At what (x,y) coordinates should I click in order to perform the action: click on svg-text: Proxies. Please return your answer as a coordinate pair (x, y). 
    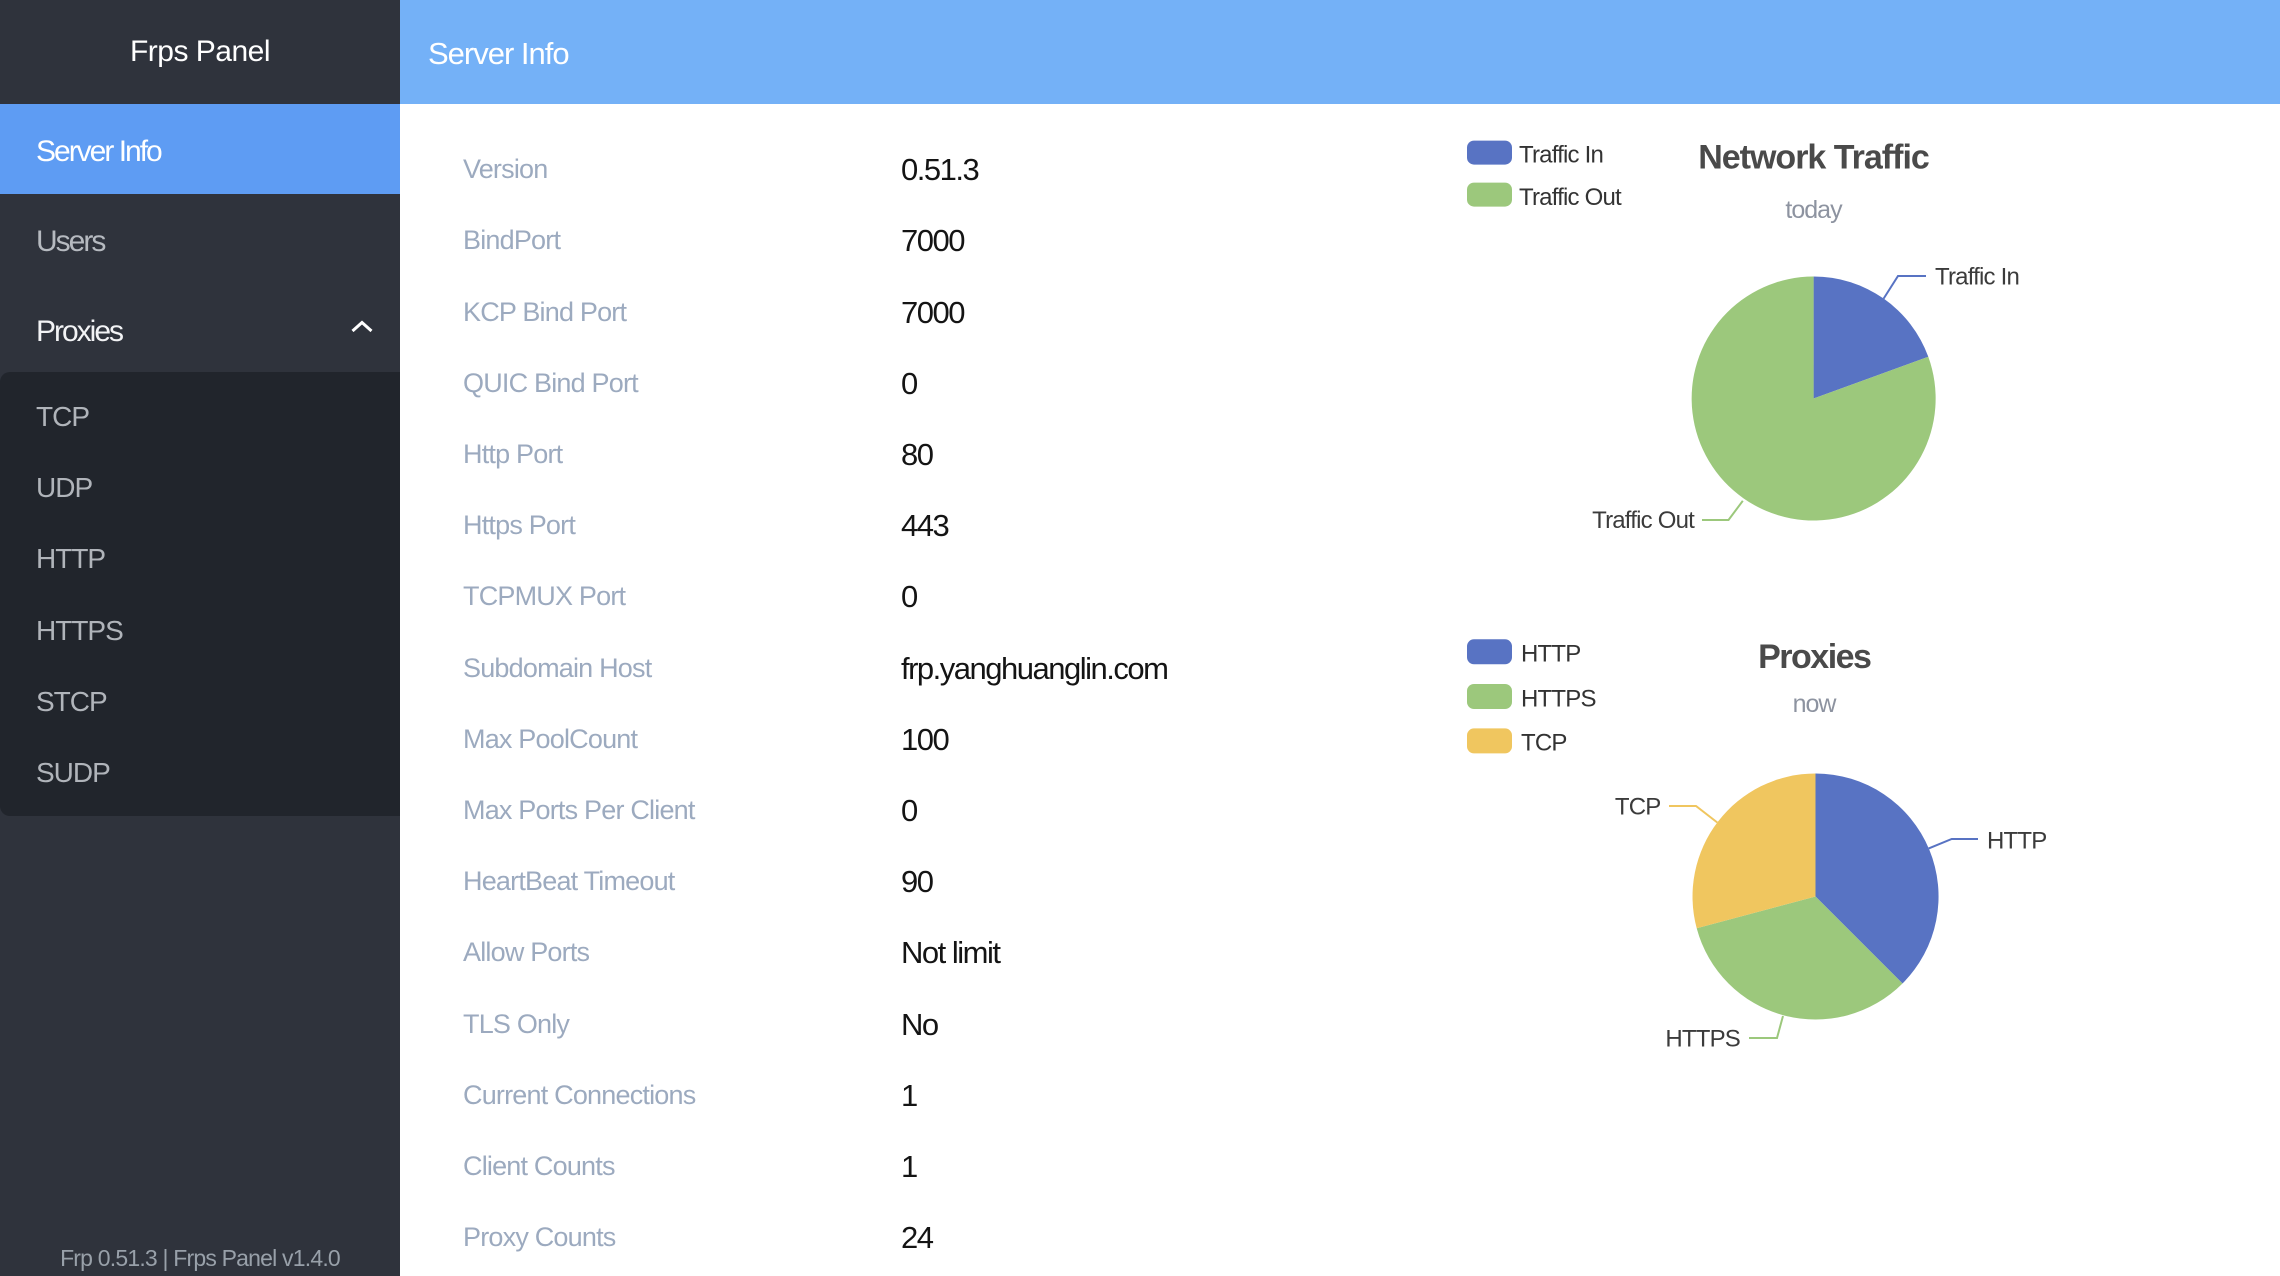
    Looking at the image, I should click on (1814, 657).